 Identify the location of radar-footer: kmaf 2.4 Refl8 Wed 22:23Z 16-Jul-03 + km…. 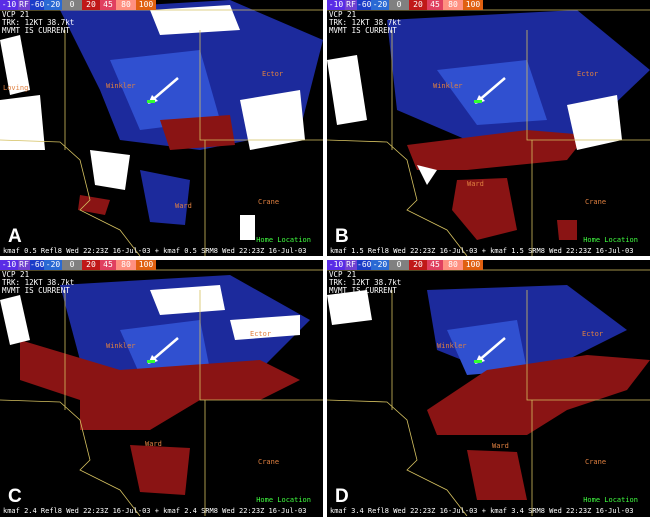
(155, 511).